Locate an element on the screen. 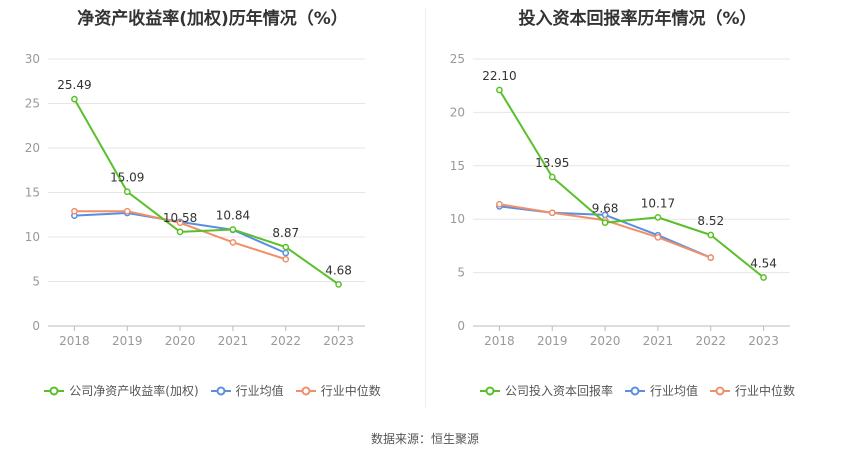 This screenshot has height=459, width=850. legend-item-company: 公司投入资本回报率 is located at coordinates (546, 390).